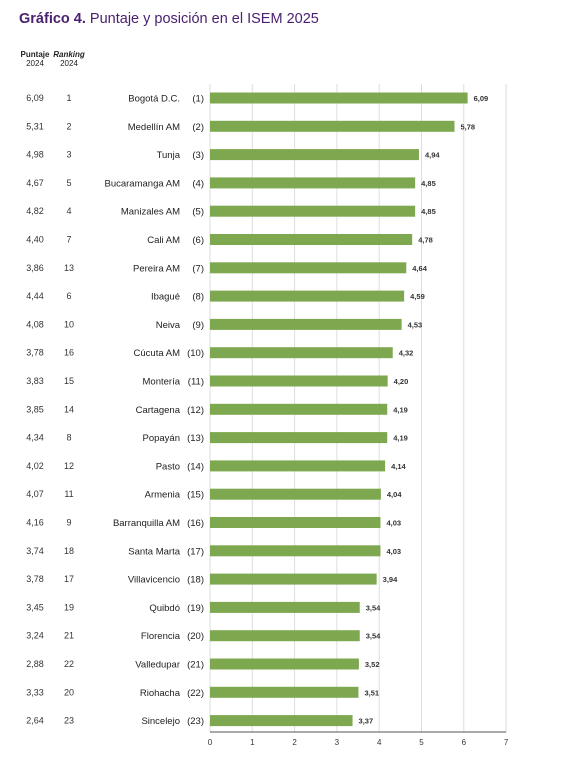 The image size is (582, 759). I want to click on rank-2025-label: (8), so click(198, 297).